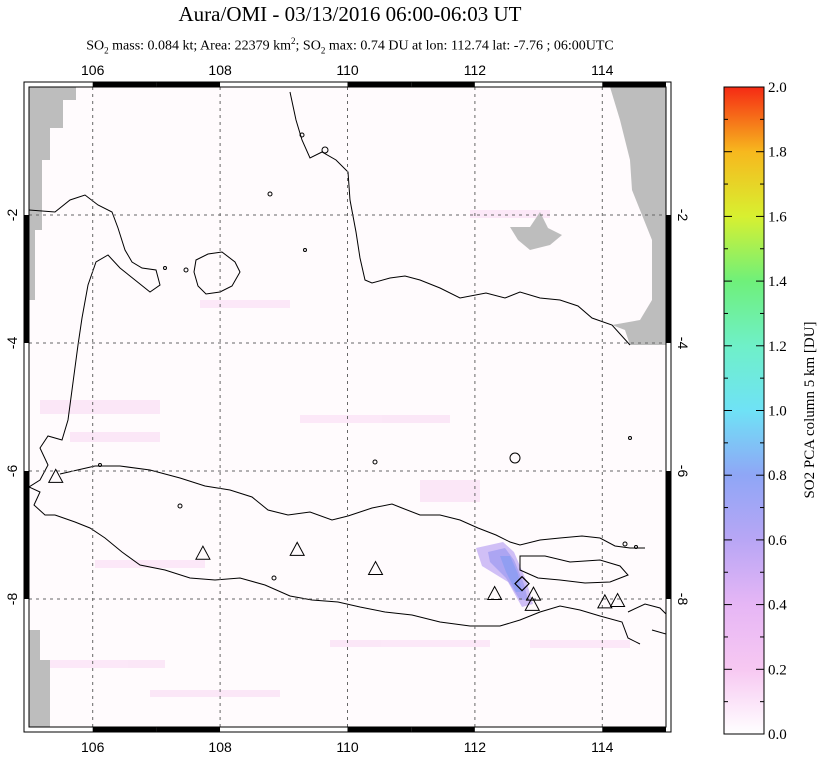 The image size is (823, 759). What do you see at coordinates (777, 476) in the screenshot?
I see `colorbar-tick-label: 0.8` at bounding box center [777, 476].